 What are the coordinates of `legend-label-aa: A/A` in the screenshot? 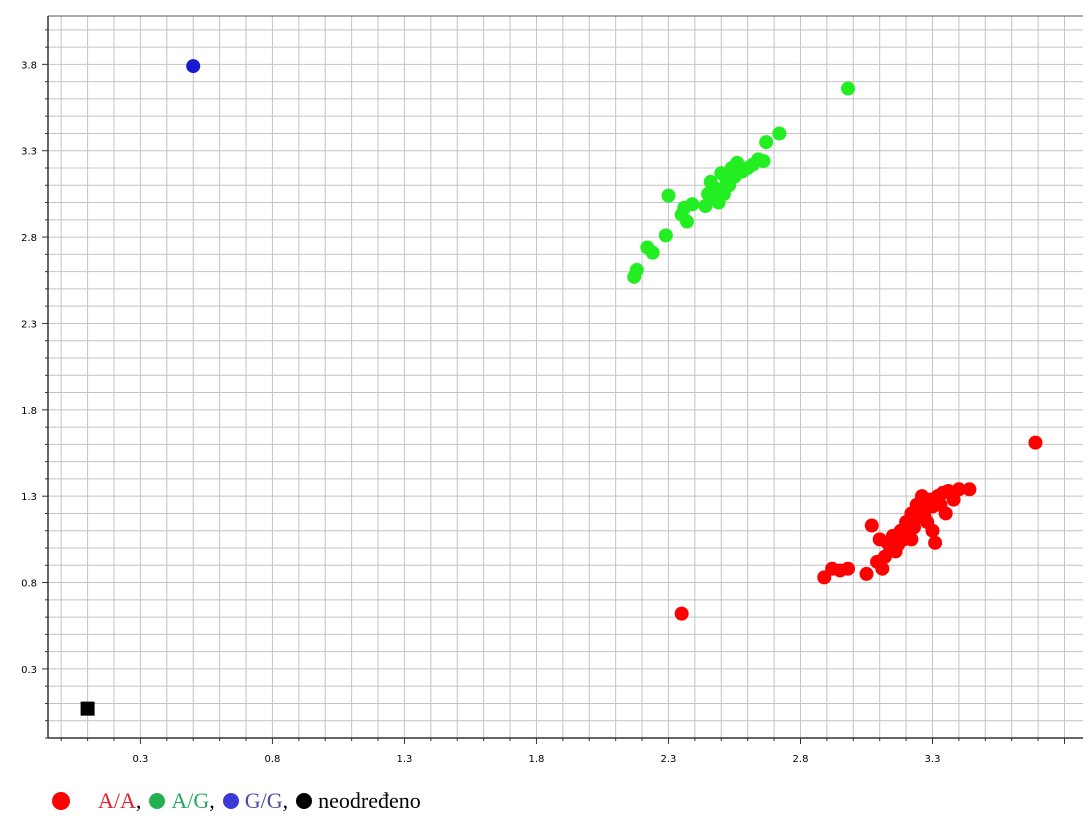 It's located at (117, 800).